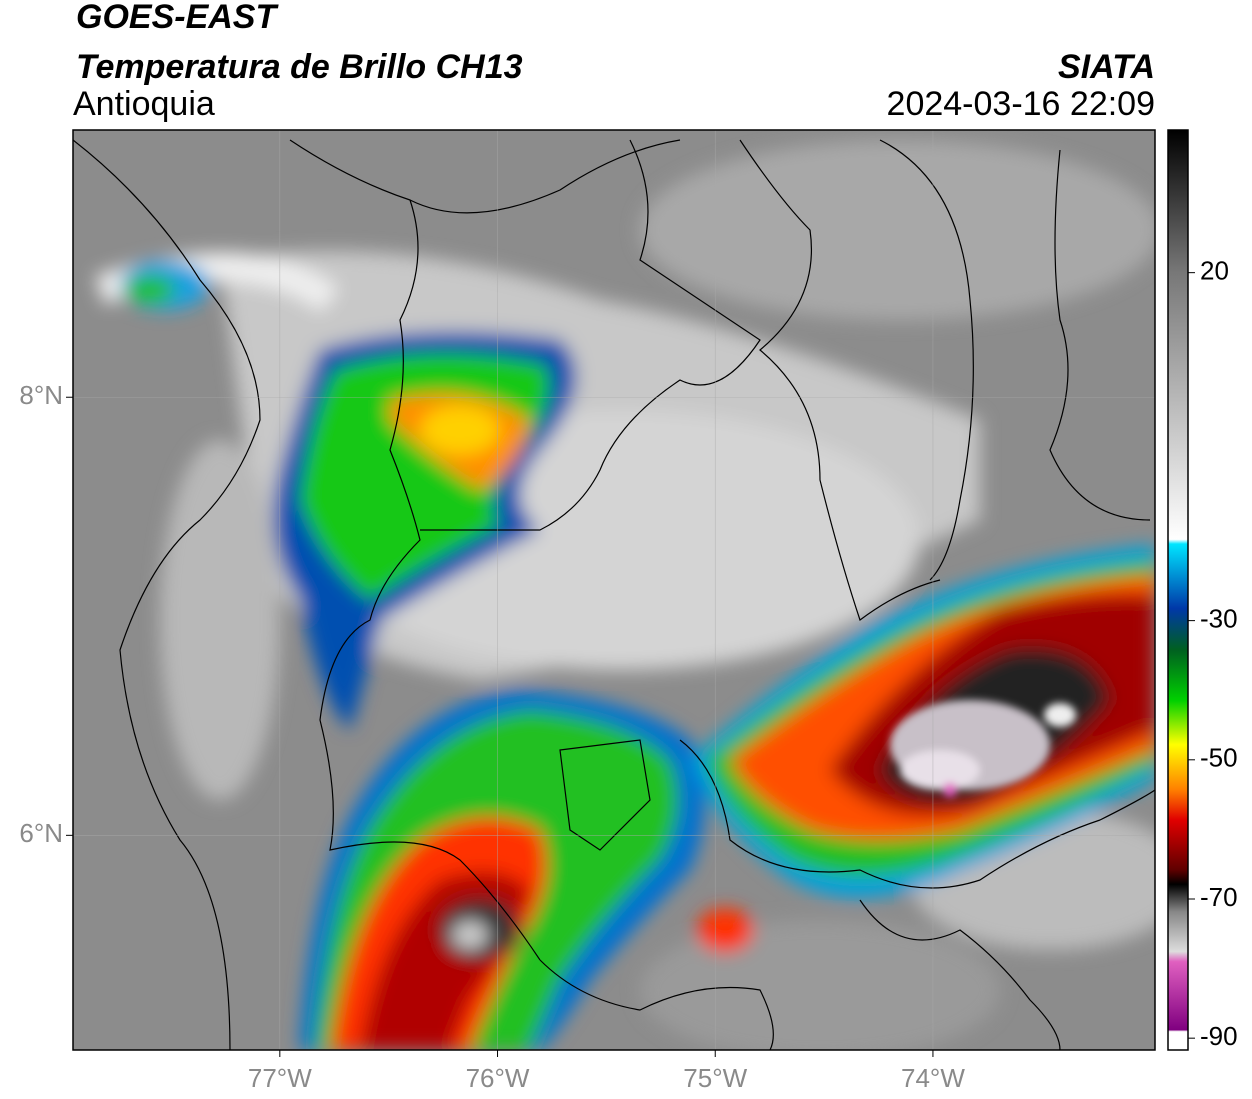 The width and height of the screenshot is (1252, 1099). I want to click on colorbar-tick-label: -30, so click(1219, 618).